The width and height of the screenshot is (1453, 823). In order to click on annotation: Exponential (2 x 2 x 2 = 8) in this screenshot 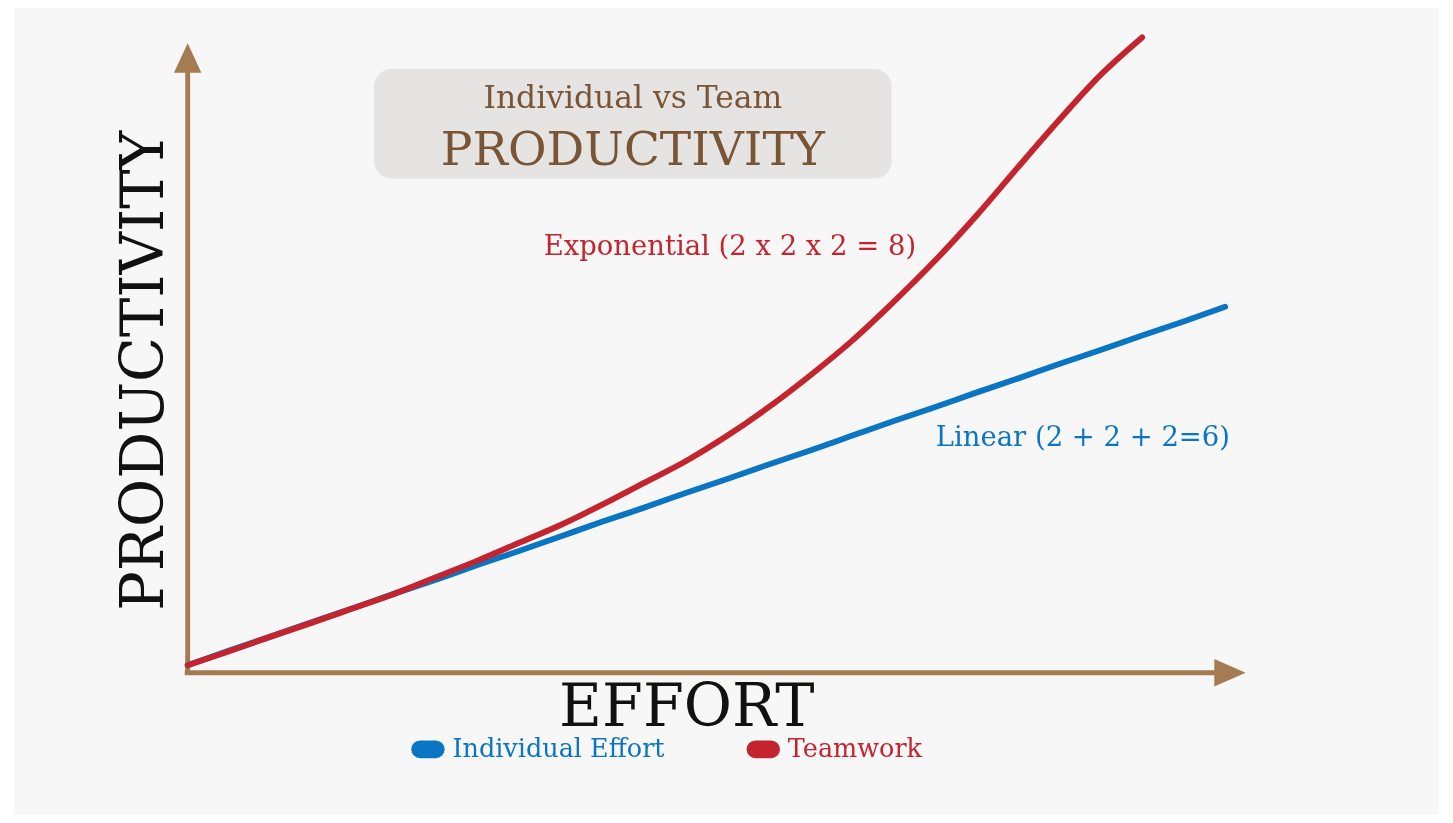, I will do `click(730, 246)`.